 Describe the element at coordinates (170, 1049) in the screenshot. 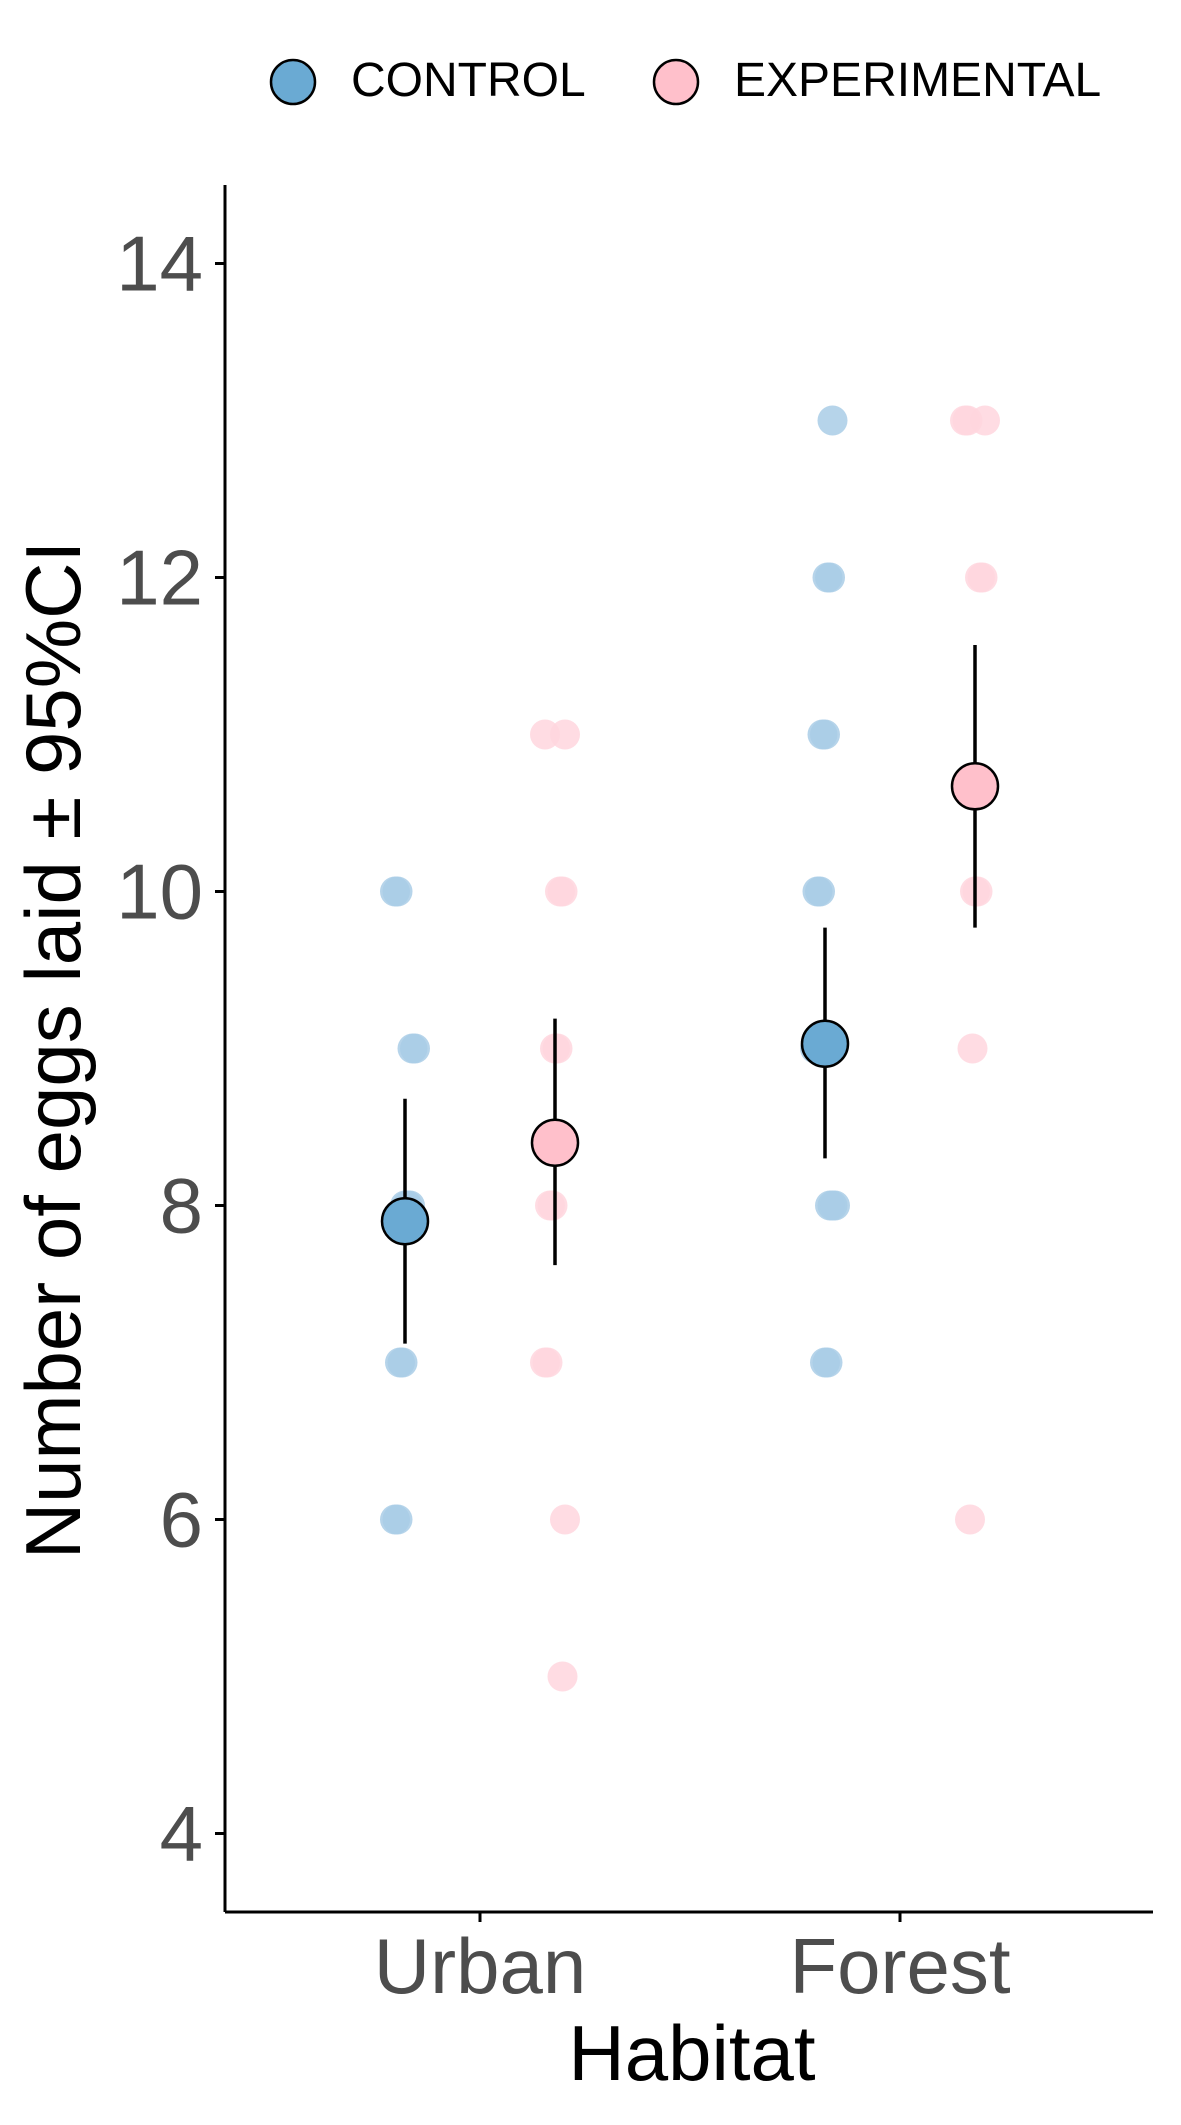

I see `y-axis-ticks: 4 6 8 10 12 14` at that location.